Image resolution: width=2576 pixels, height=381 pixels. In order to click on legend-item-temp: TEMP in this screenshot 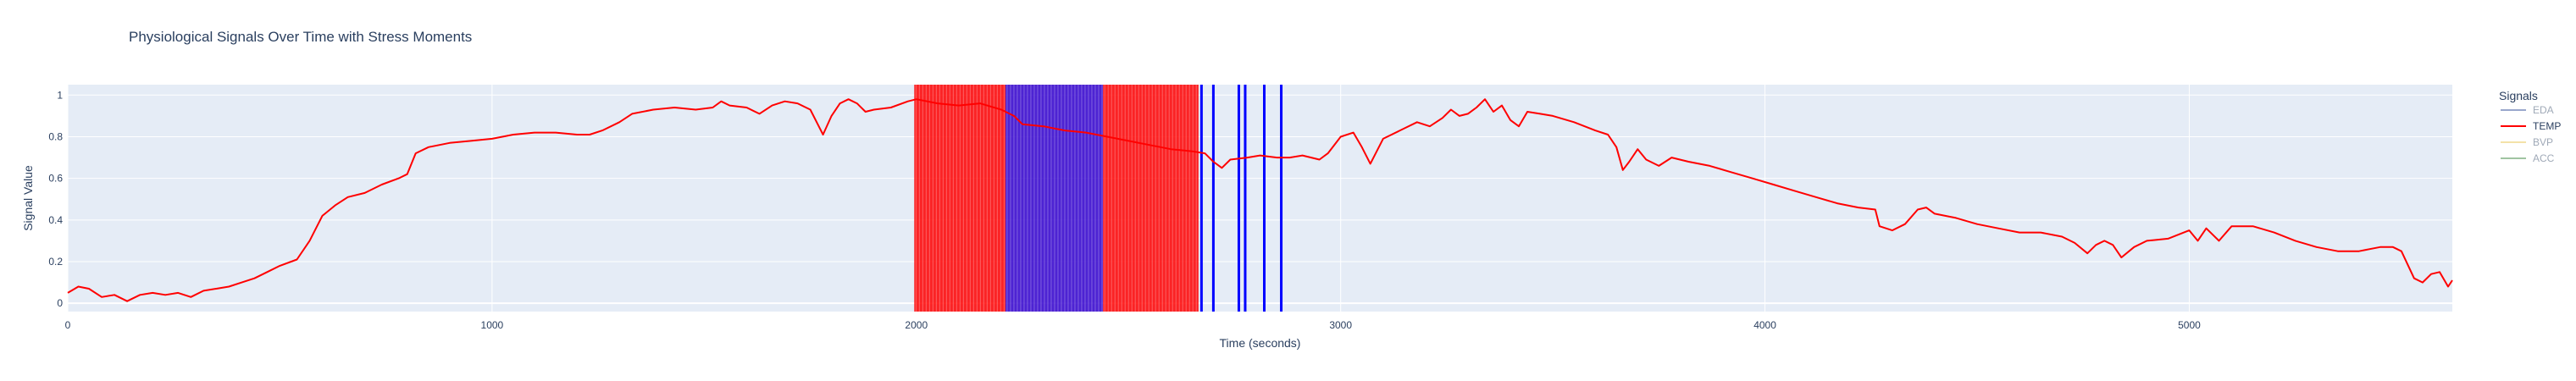, I will do `click(2531, 126)`.